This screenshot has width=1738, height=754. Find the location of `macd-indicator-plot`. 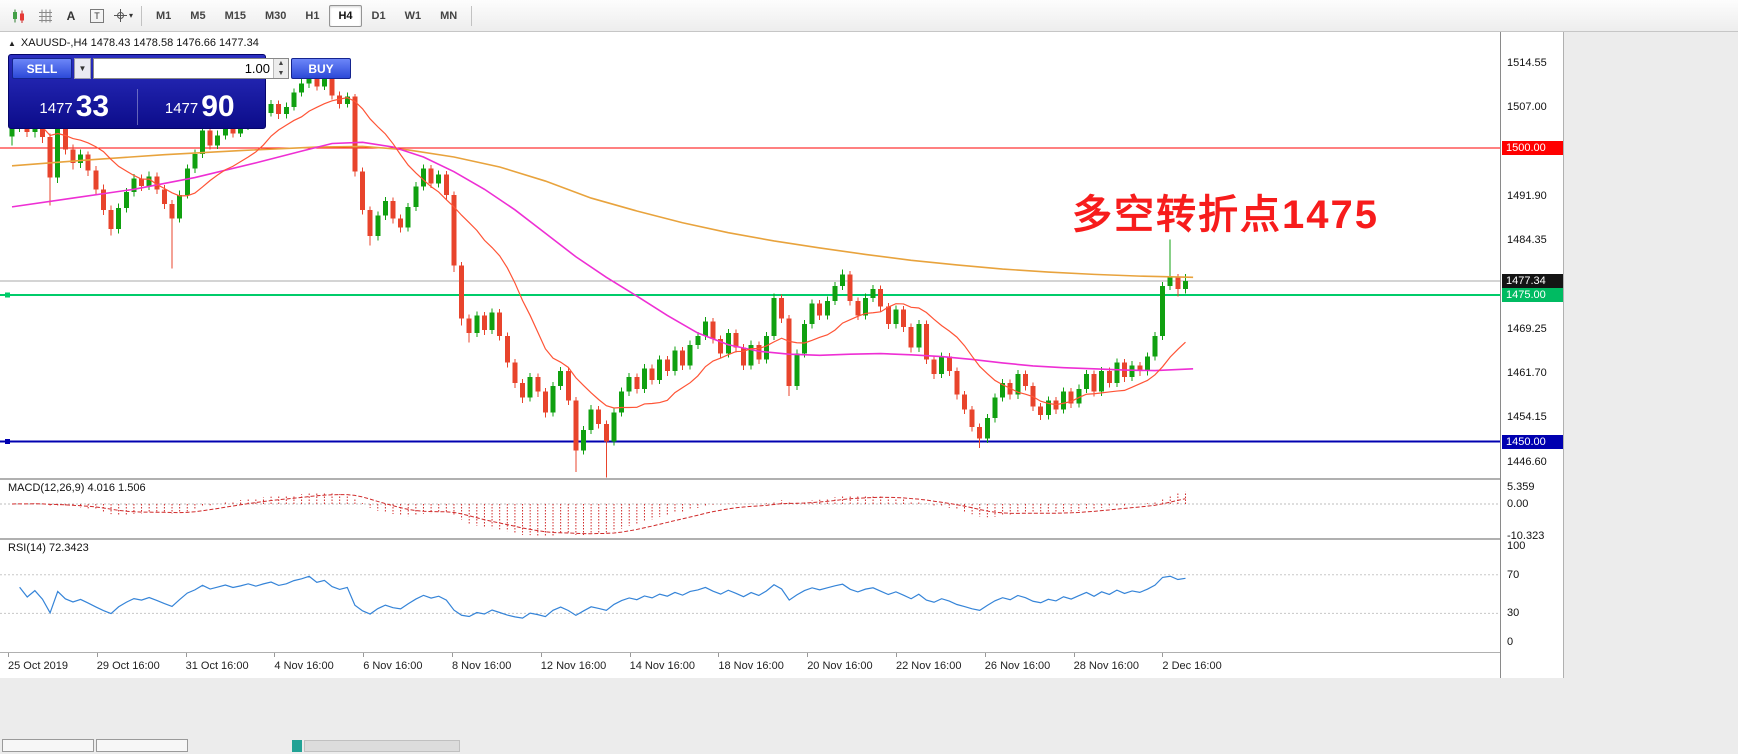

macd-indicator-plot is located at coordinates (750, 509).